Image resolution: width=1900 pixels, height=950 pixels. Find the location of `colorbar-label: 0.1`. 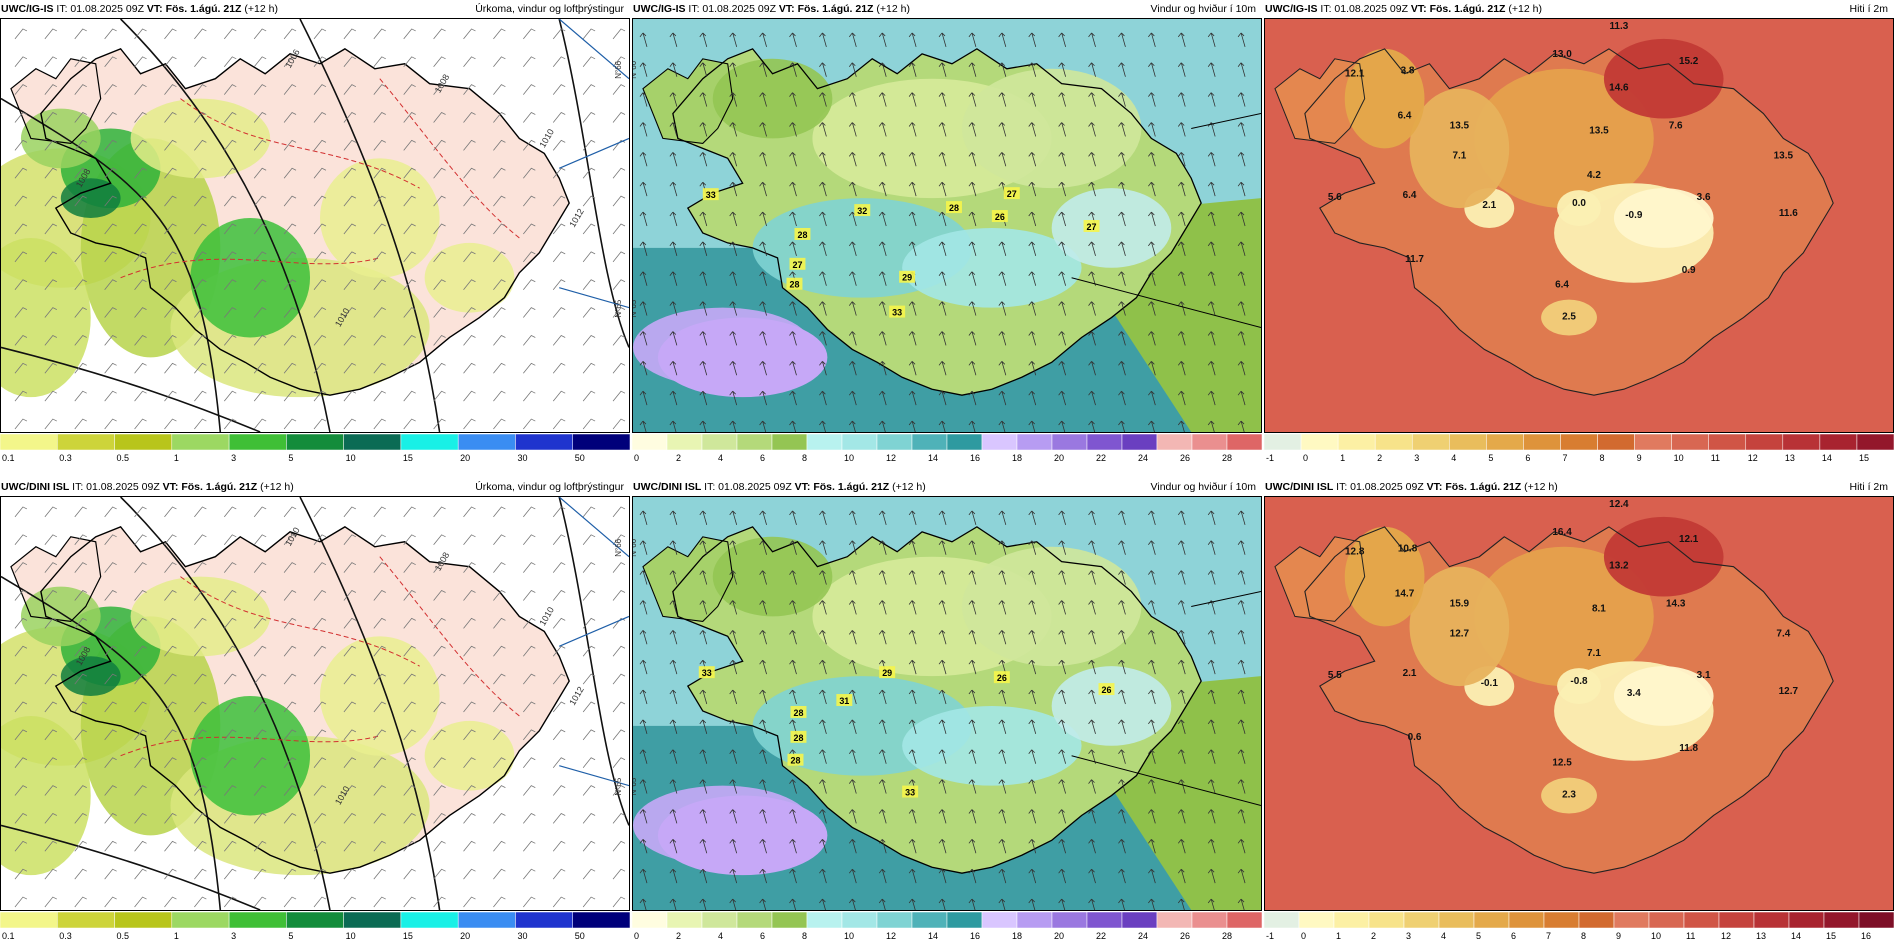

colorbar-label: 0.1 is located at coordinates (8, 936).